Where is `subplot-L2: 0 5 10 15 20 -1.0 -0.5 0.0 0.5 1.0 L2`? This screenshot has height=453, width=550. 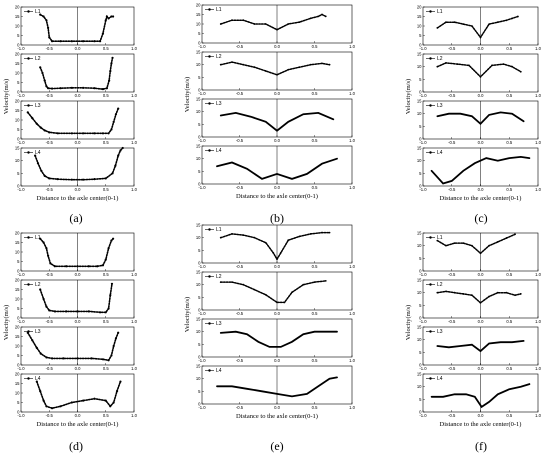 subplot-L2: 0 5 10 15 20 -1.0 -0.5 0.0 0.5 1.0 L2 is located at coordinates (76, 301).